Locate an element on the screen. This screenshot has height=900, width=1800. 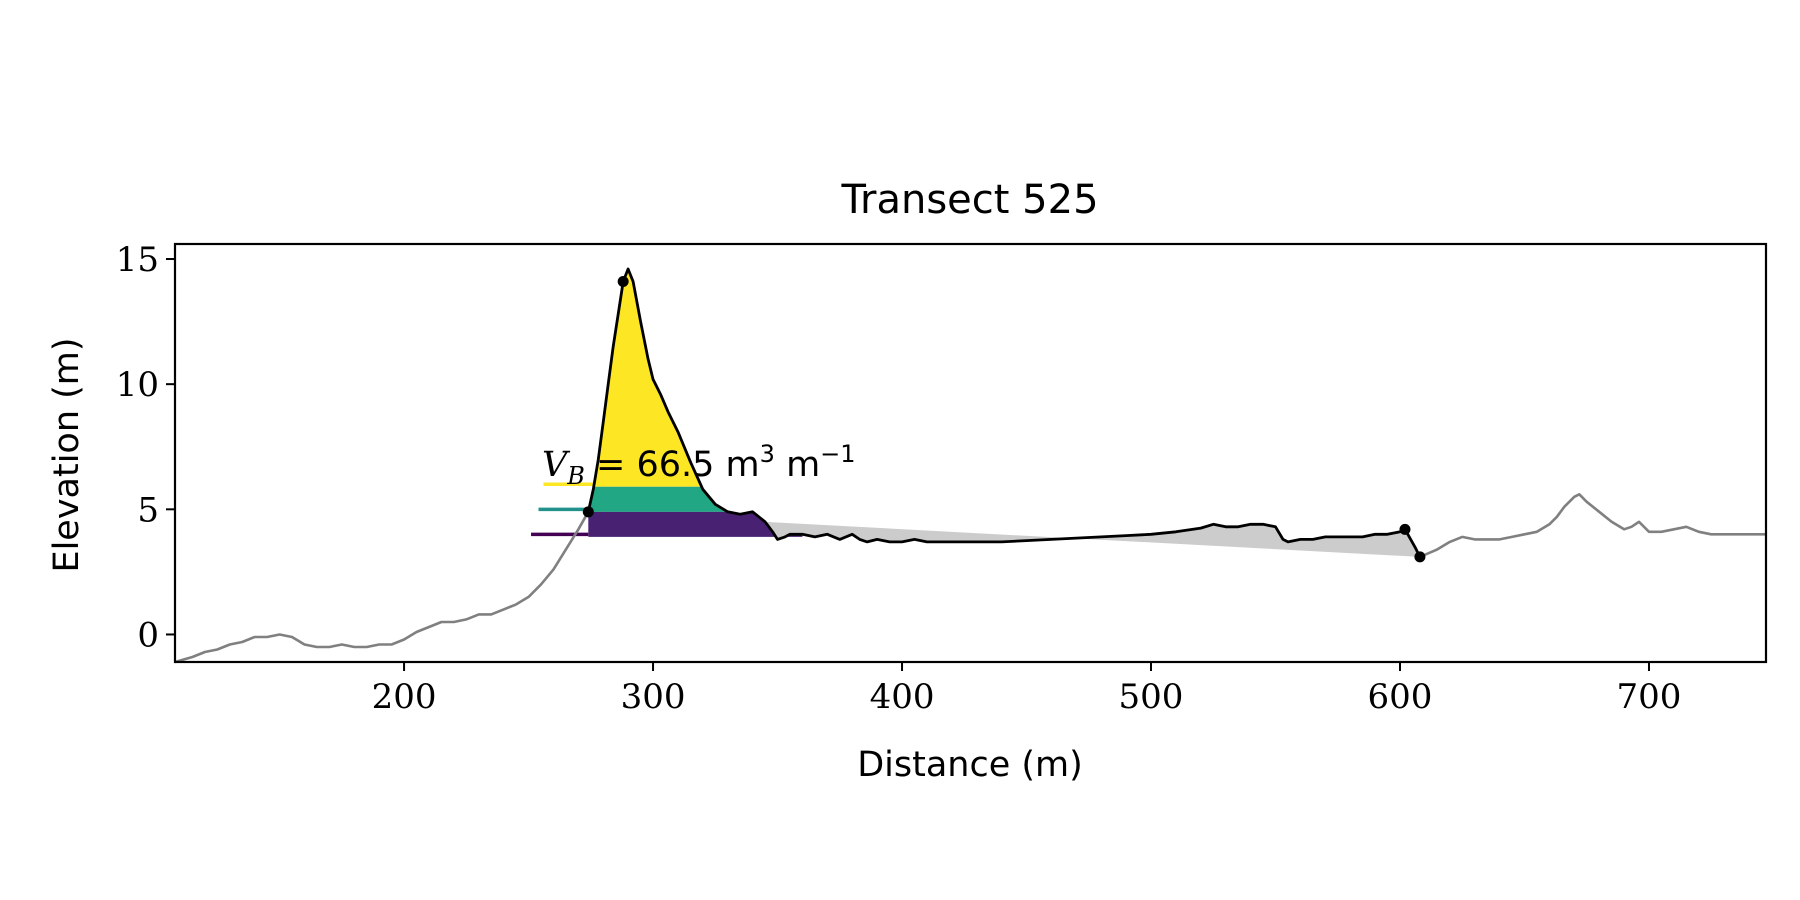
volume-annotation: VB = 66.5 m3 m−1 is located at coordinates (699, 465).